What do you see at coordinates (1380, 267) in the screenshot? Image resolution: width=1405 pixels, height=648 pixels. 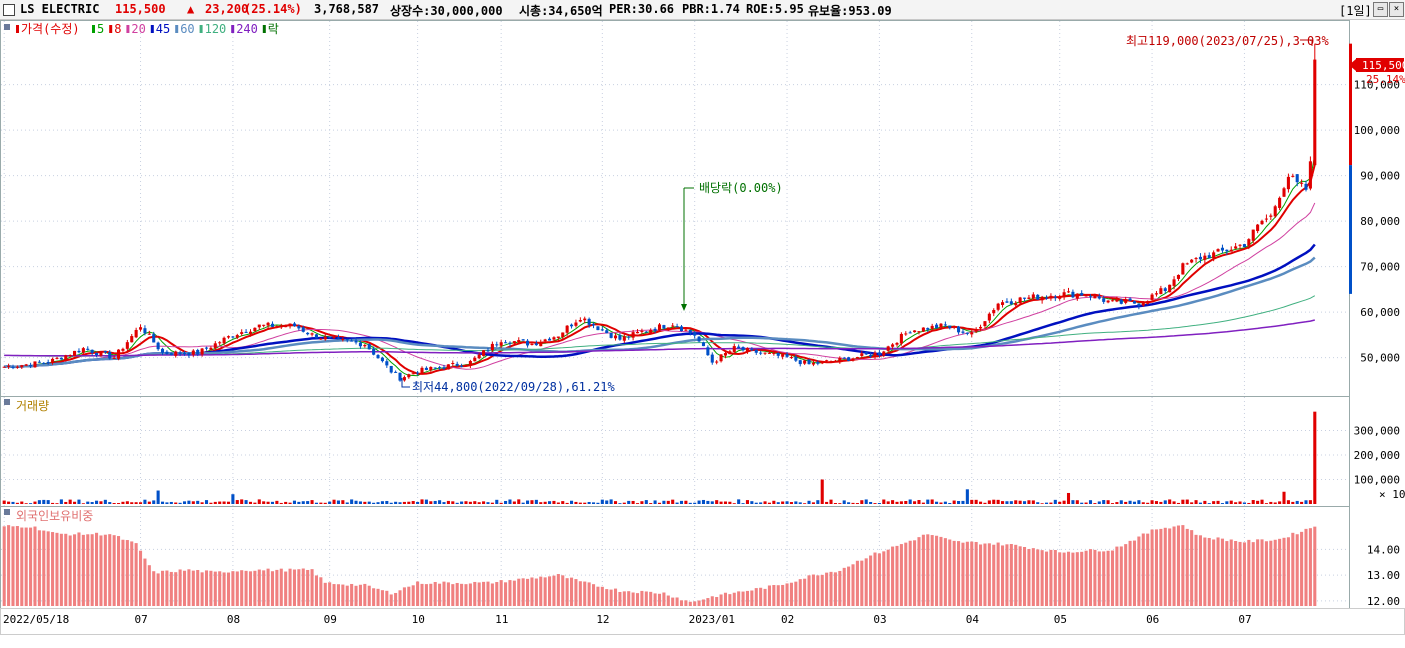 I see `price-tick-label: 70,000` at bounding box center [1380, 267].